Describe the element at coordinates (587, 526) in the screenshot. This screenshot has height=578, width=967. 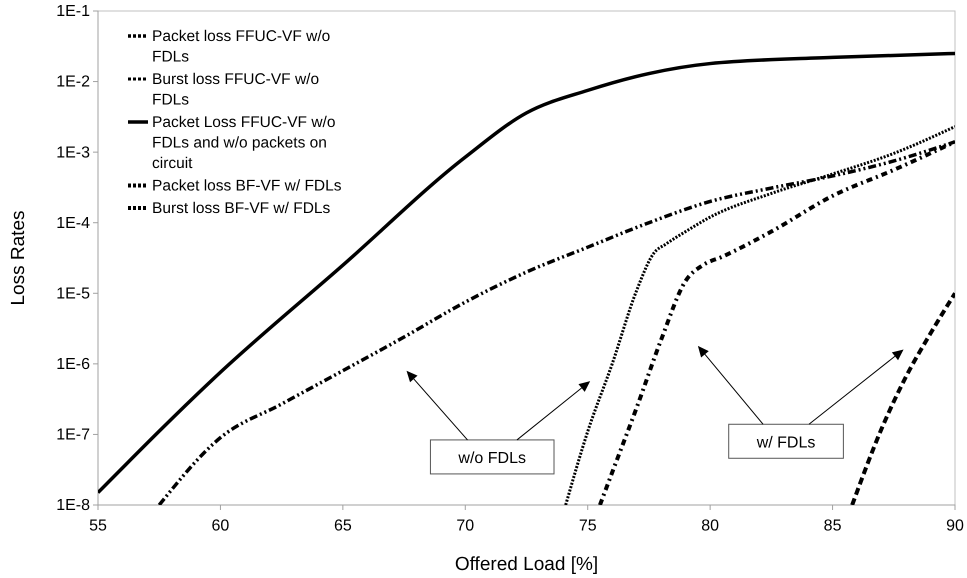
I see `x-tick-label: 75` at that location.